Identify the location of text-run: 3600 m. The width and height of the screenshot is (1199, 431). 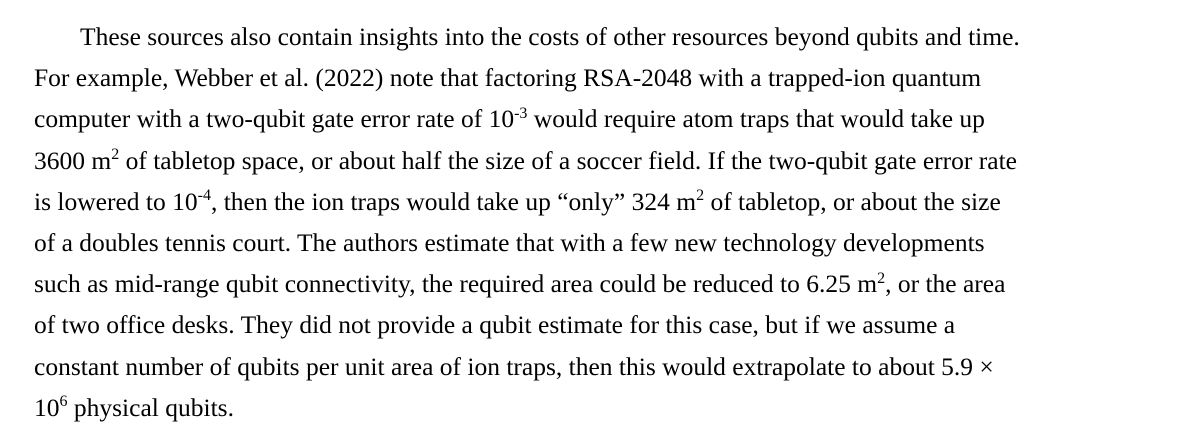
(73, 160).